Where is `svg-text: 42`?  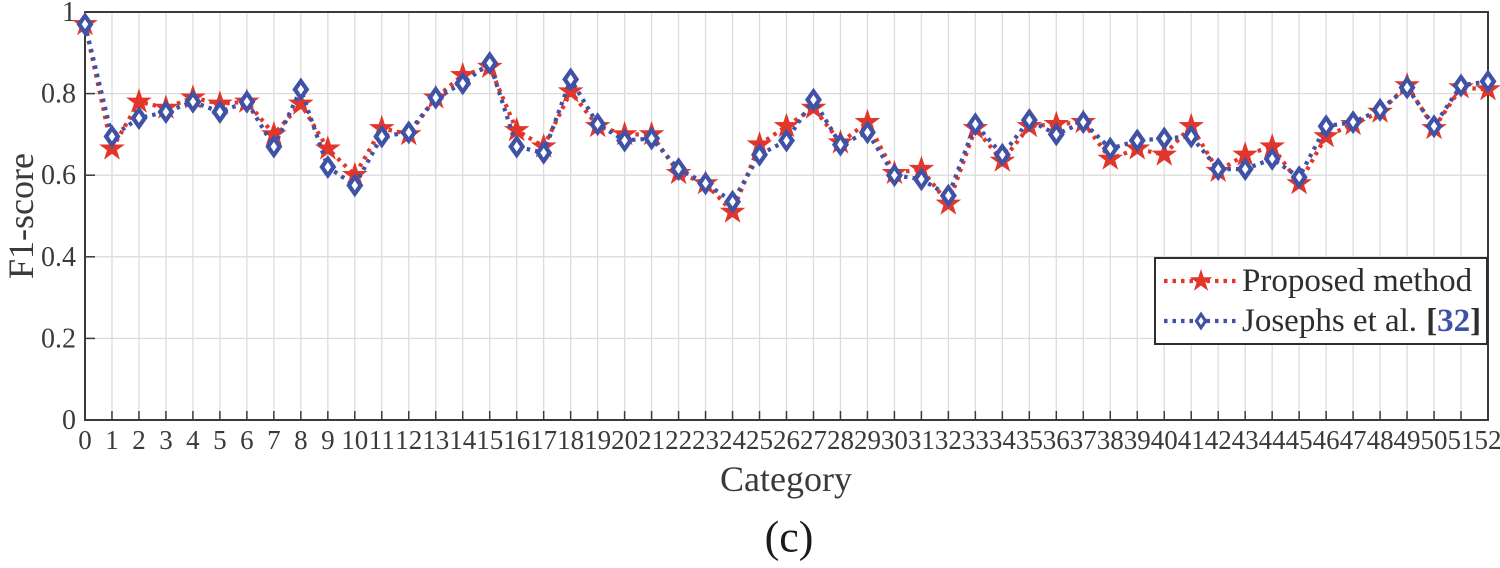 svg-text: 42 is located at coordinates (1218, 440).